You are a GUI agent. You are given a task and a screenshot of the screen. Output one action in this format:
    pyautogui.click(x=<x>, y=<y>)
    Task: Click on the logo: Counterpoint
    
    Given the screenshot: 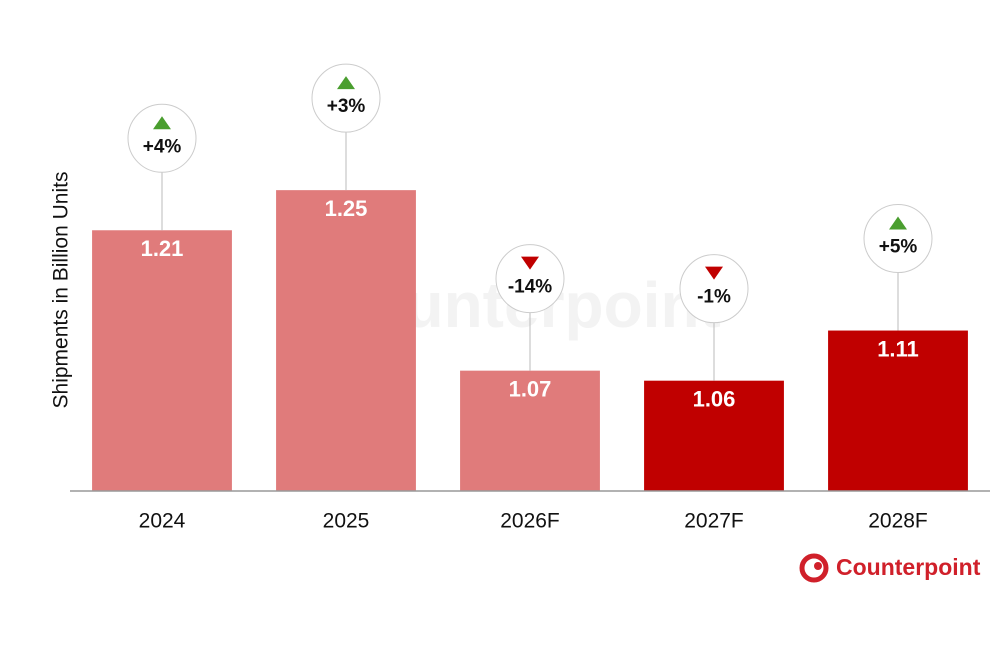 What is the action you would take?
    pyautogui.click(x=890, y=568)
    